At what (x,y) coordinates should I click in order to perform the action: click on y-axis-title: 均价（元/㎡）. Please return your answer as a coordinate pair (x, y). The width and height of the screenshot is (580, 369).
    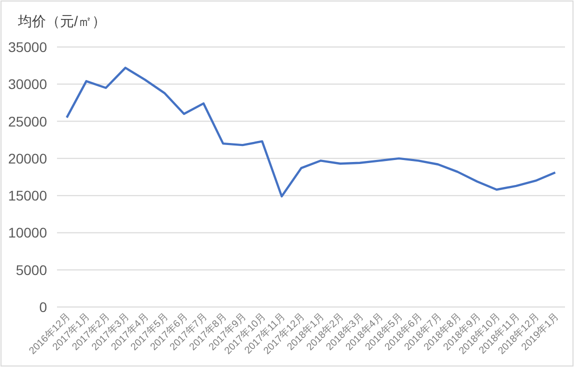
    Looking at the image, I should click on (61, 21).